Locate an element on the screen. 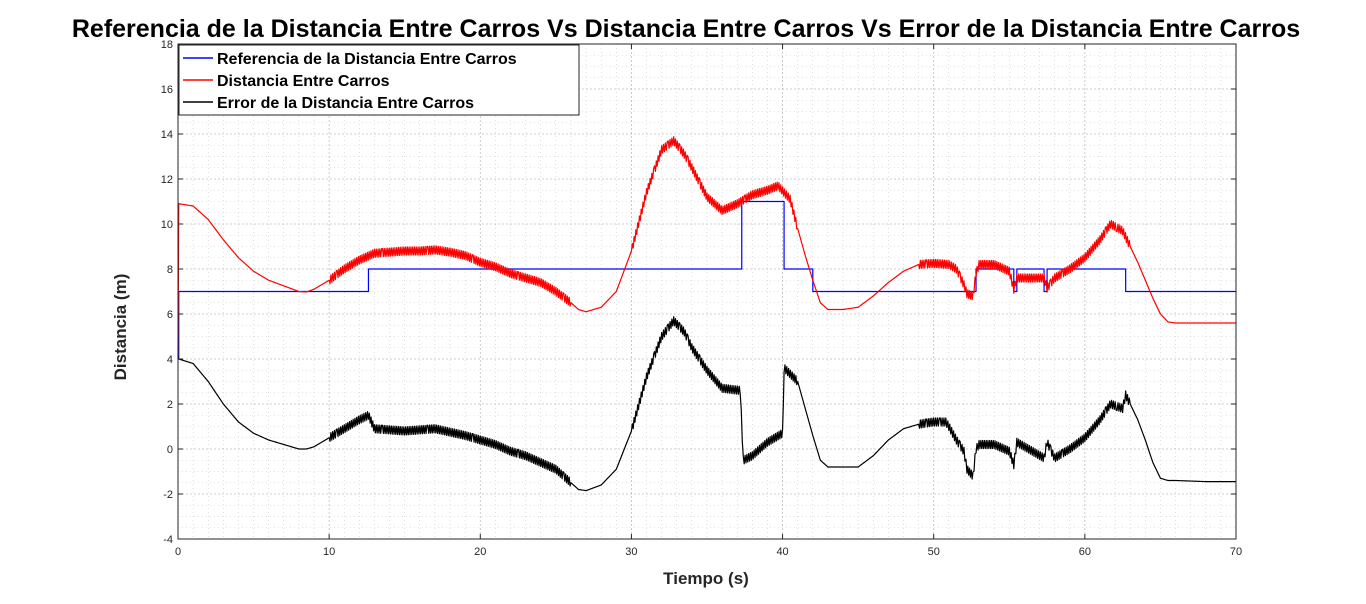  y-tick-label: 14 is located at coordinates (167, 135).